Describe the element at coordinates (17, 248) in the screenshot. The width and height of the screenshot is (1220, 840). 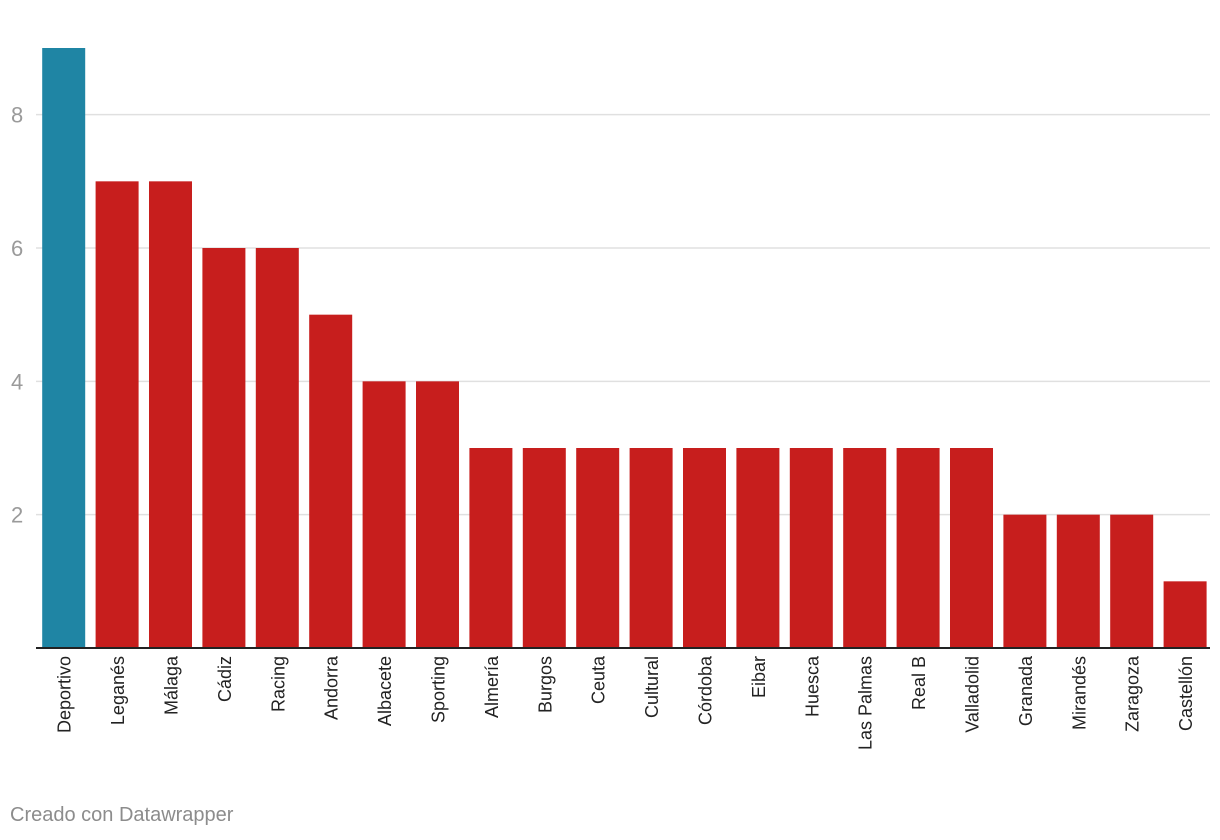
I see `y-tick-label: 6` at that location.